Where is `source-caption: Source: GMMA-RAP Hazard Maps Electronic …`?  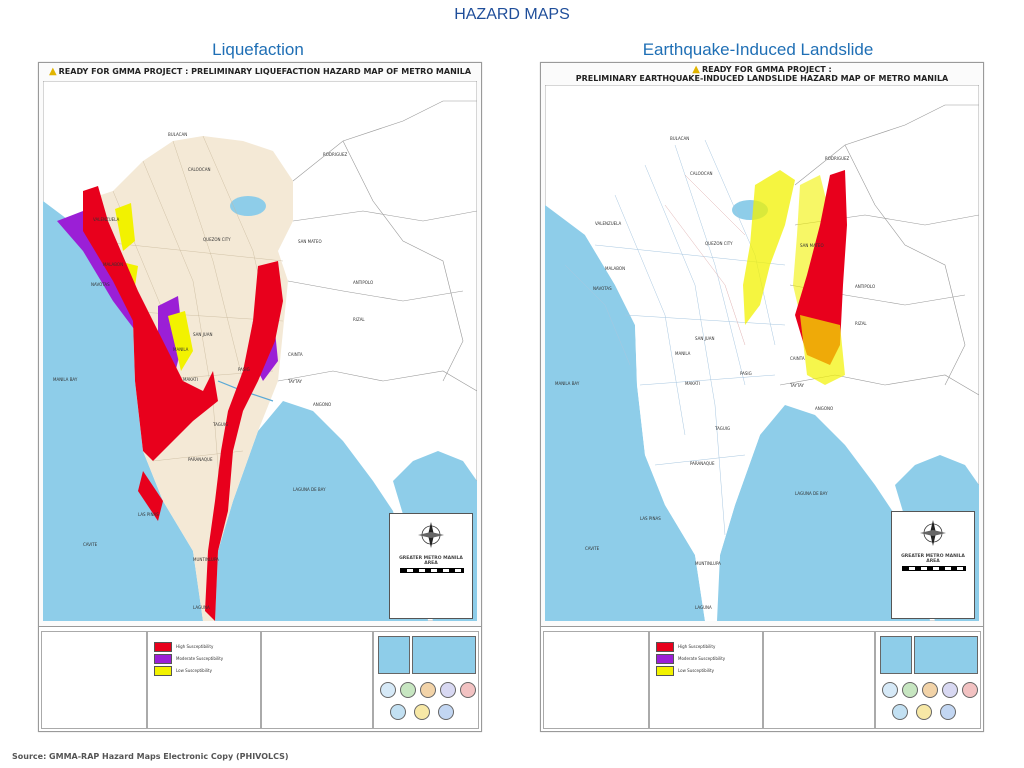 source-caption: Source: GMMA-RAP Hazard Maps Electronic … is located at coordinates (150, 756).